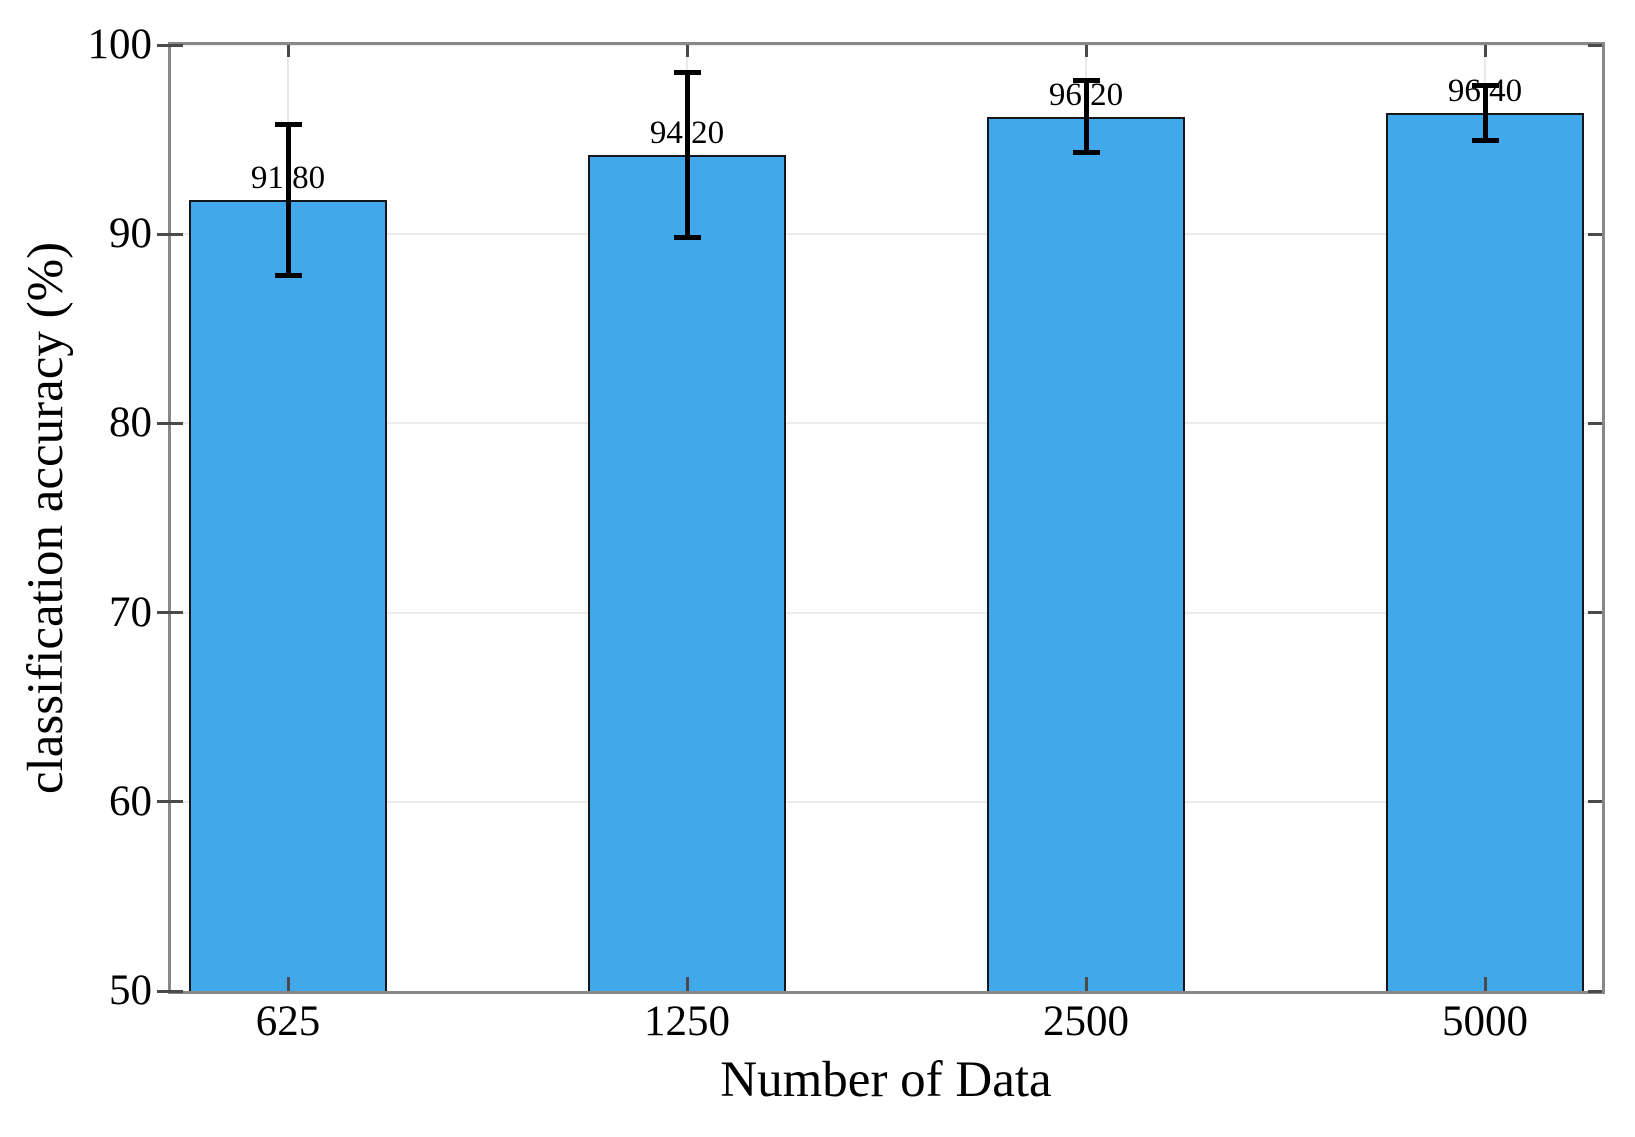 The width and height of the screenshot is (1635, 1137). I want to click on x-axis-title: Number of Data, so click(886, 1080).